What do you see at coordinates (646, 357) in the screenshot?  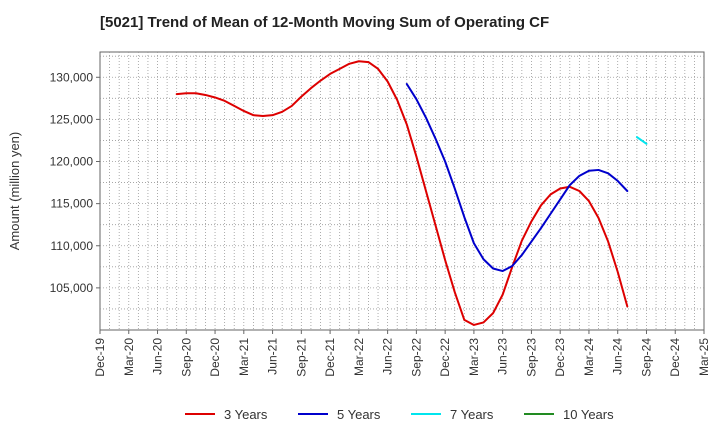 I see `x-tick-label: Sep-24` at bounding box center [646, 357].